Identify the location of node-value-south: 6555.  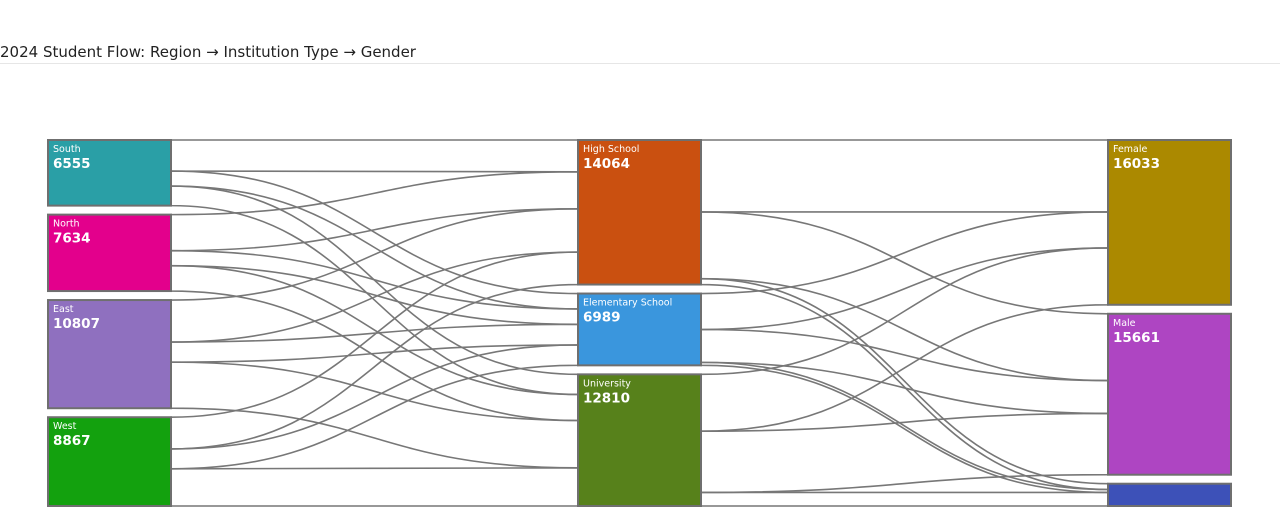
(72, 164).